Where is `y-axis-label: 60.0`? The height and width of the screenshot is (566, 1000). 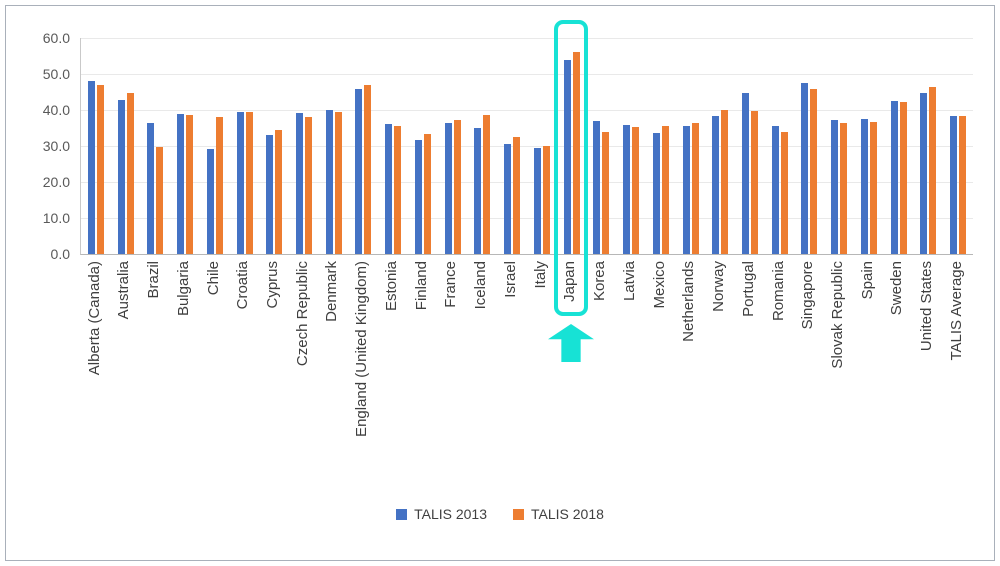
y-axis-label: 60.0 is located at coordinates (56, 38).